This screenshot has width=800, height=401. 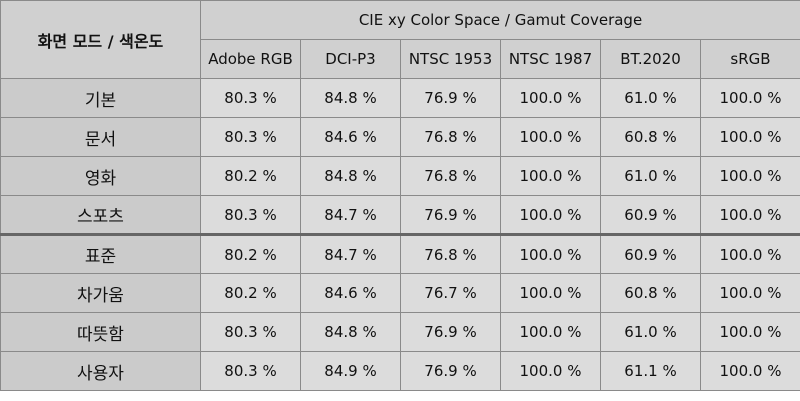 What do you see at coordinates (650, 371) in the screenshot?
I see `table-cell: 61.1 %` at bounding box center [650, 371].